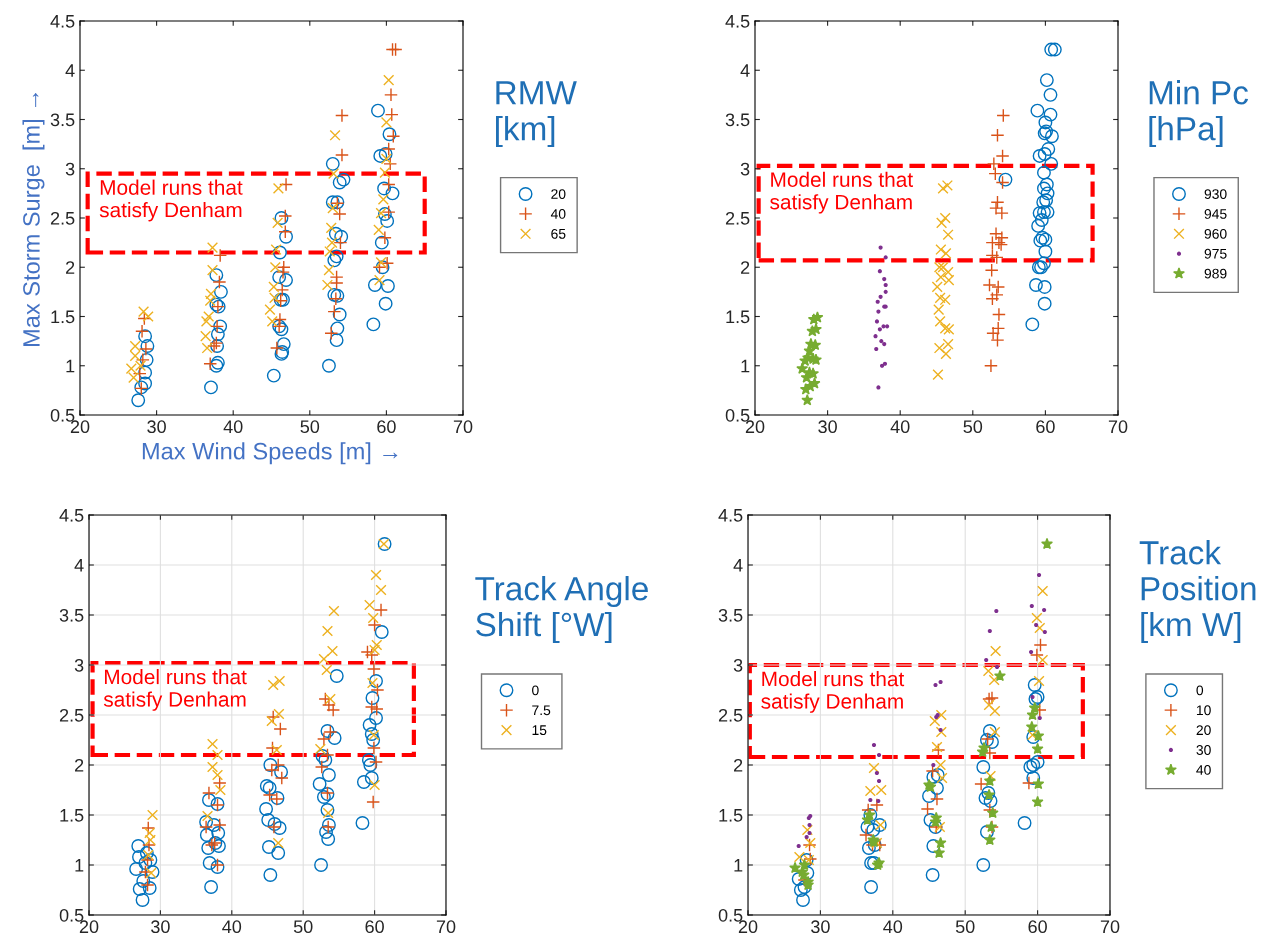  Describe the element at coordinates (541, 710) in the screenshot. I see `legend-label: 7.5` at that location.